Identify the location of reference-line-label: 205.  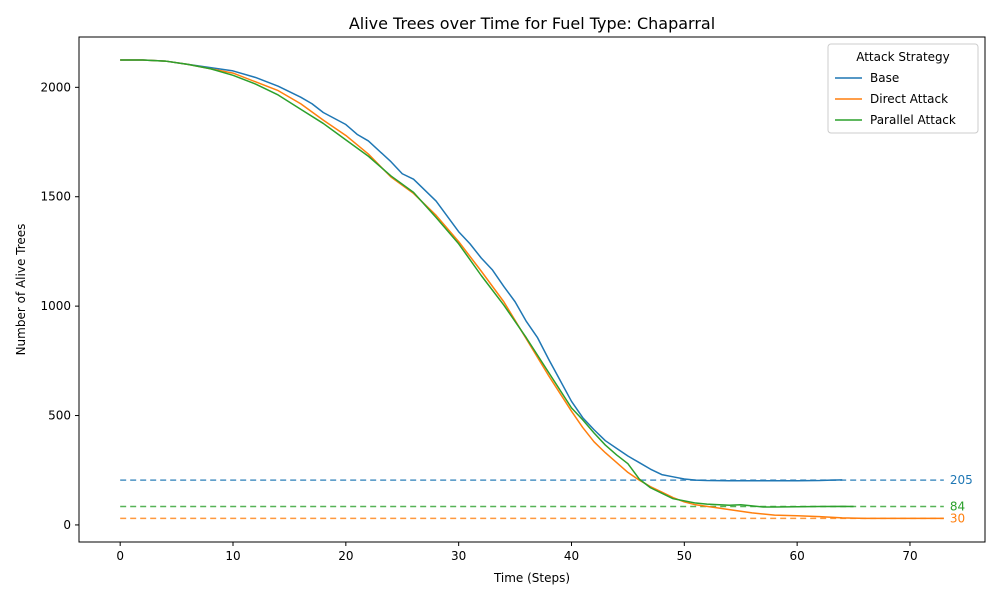
(961, 480).